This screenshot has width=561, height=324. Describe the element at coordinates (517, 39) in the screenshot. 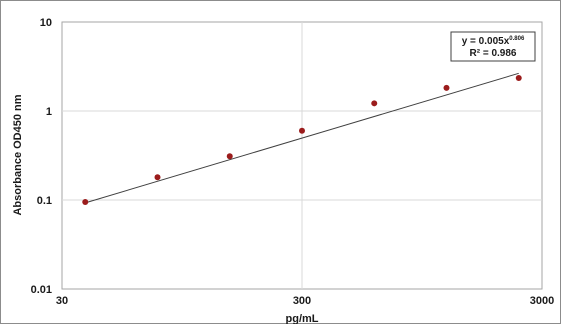

I see `equation-exponent: 0.806` at that location.